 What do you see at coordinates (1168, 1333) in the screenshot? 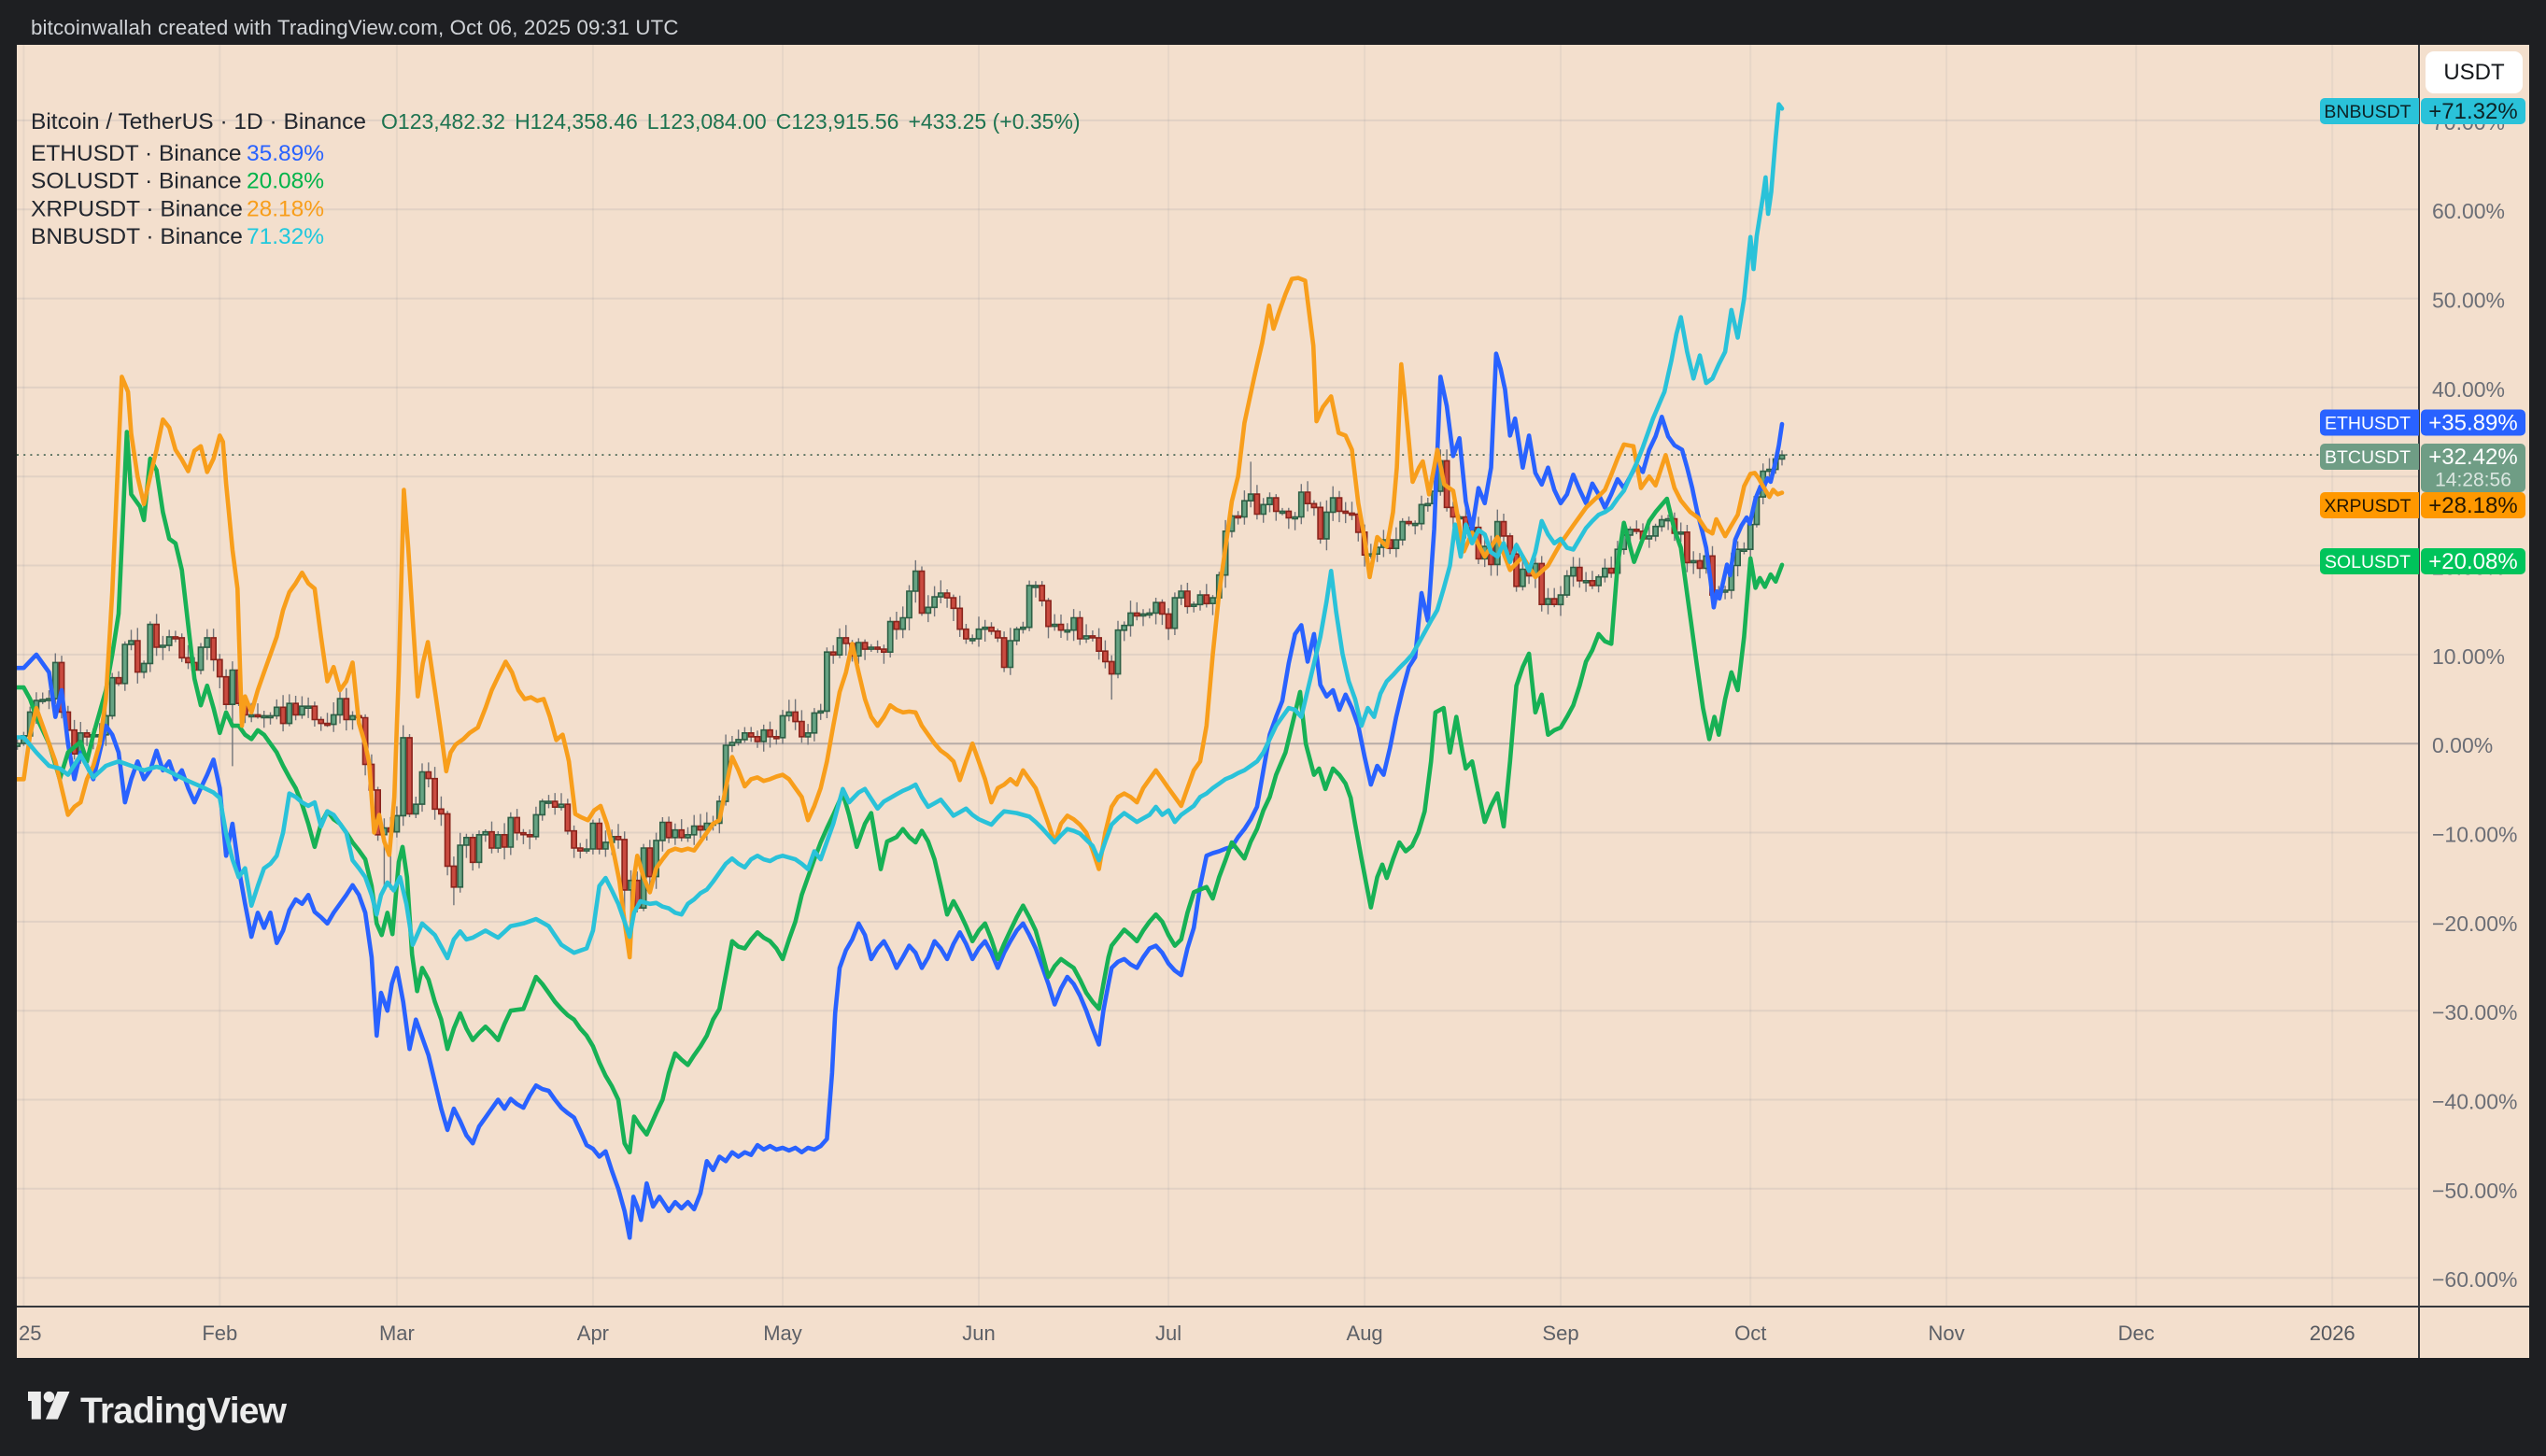
I see `svg-text: Jul` at bounding box center [1168, 1333].